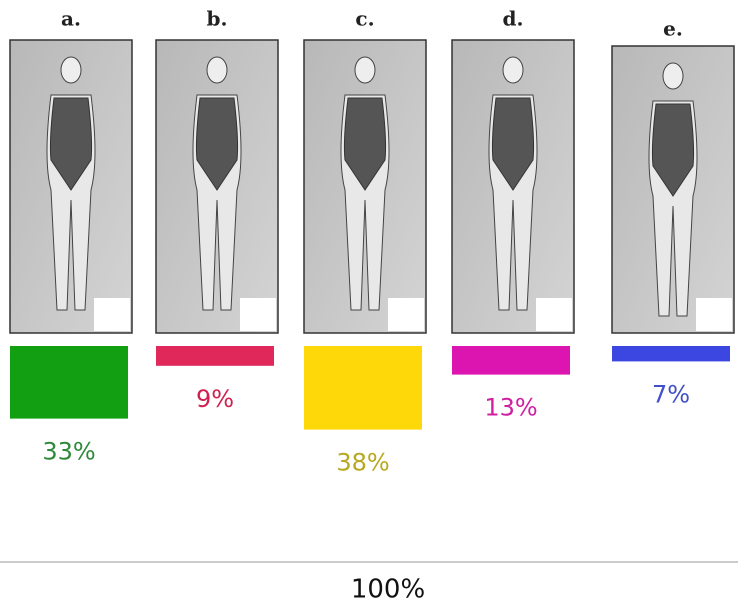  What do you see at coordinates (388, 589) in the screenshot?
I see `total-label: 100%` at bounding box center [388, 589].